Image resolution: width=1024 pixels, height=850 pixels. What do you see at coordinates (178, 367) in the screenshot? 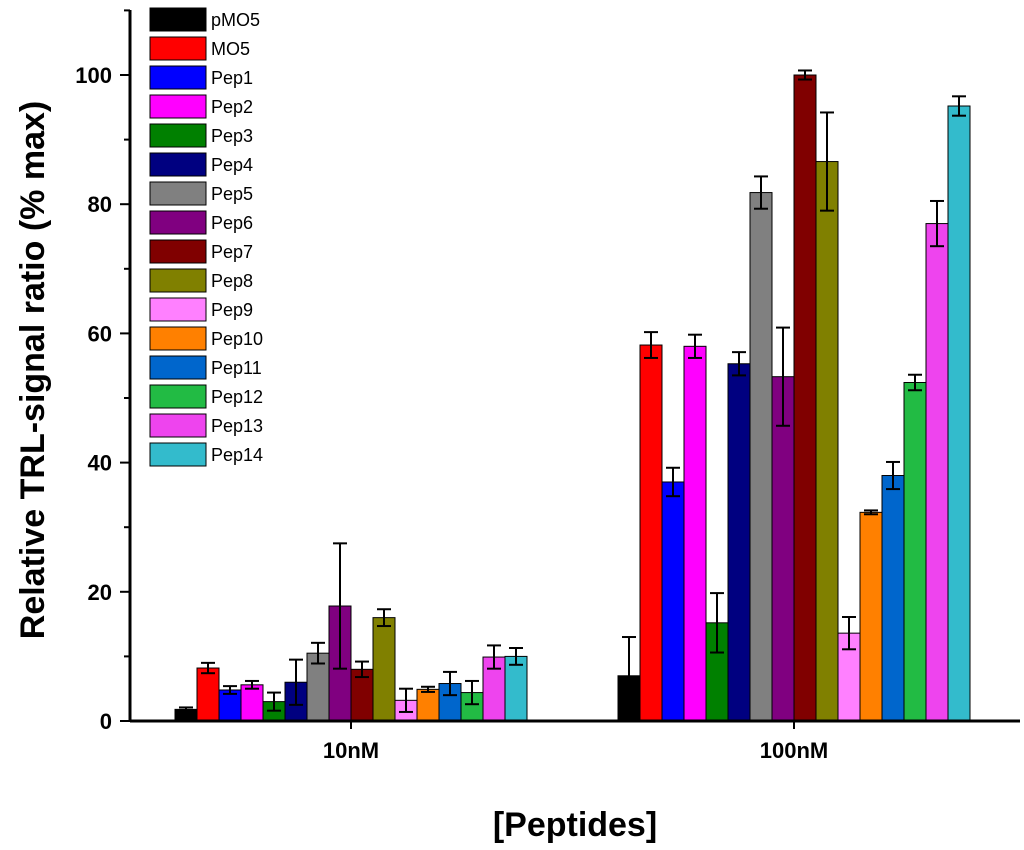
I see `legend-swatch-pep11` at bounding box center [178, 367].